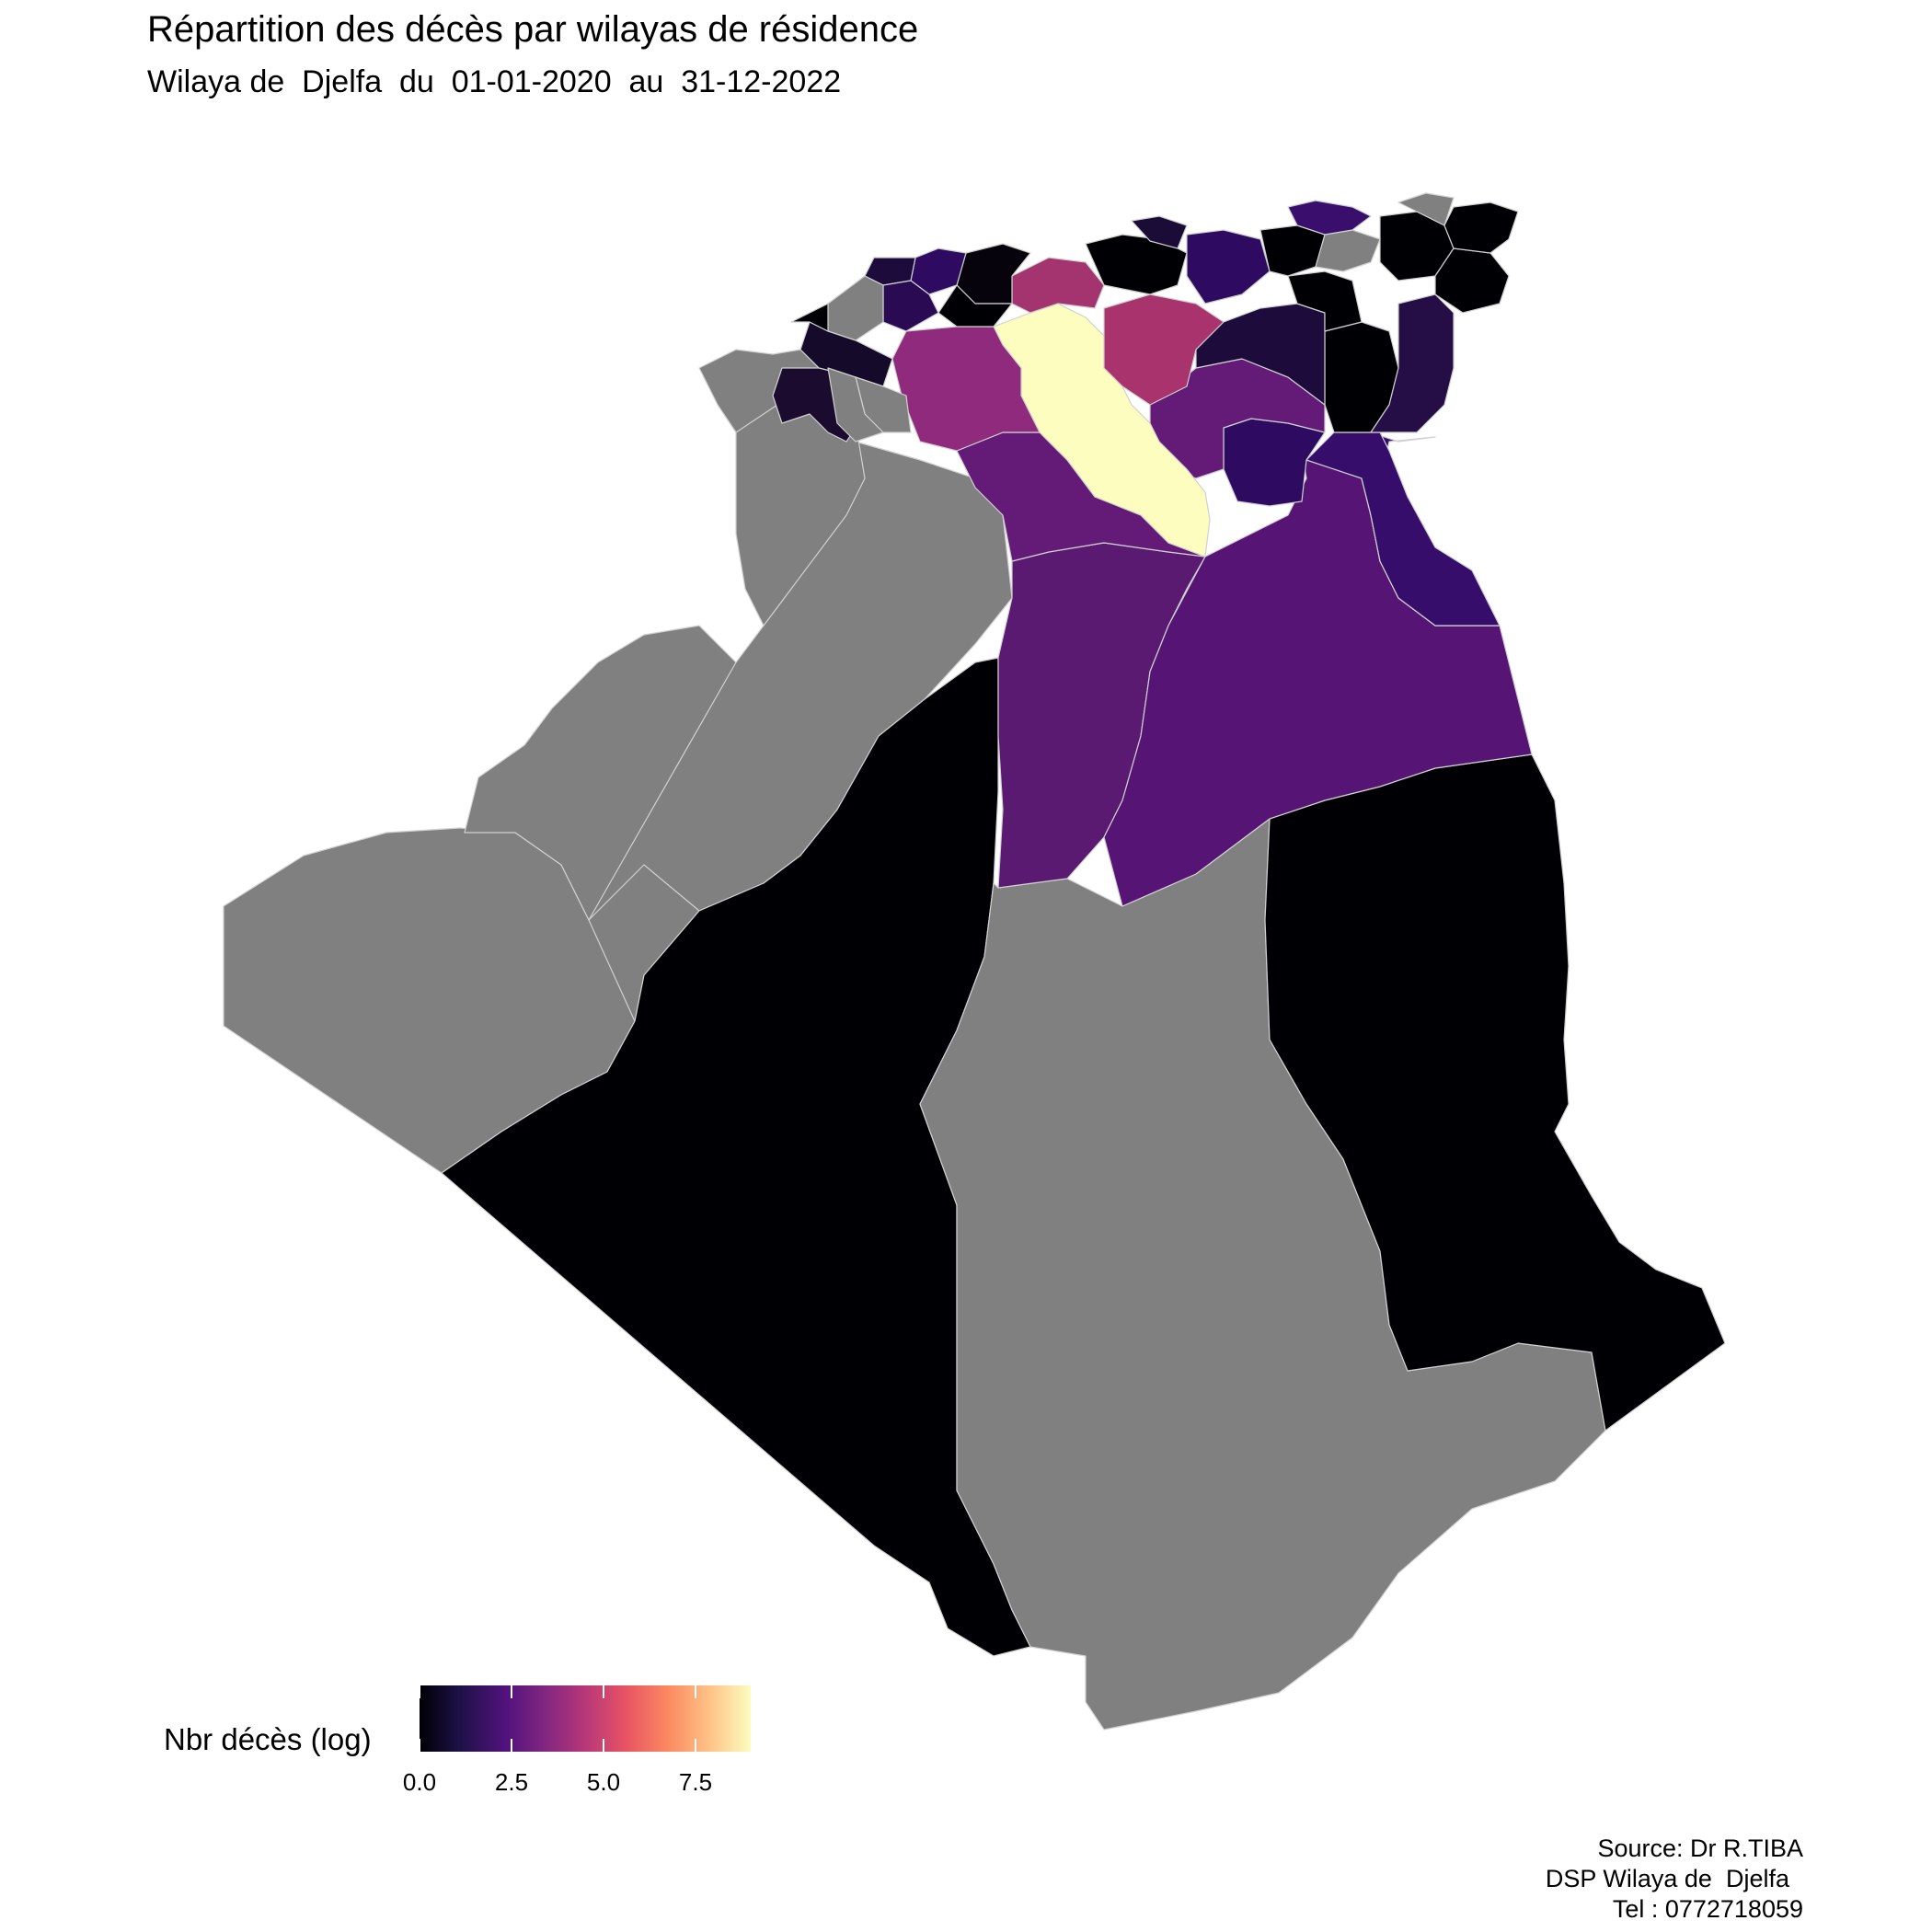 The width and height of the screenshot is (1932, 1932). Describe the element at coordinates (1412, 363) in the screenshot. I see `region-tebessa-dark` at that location.